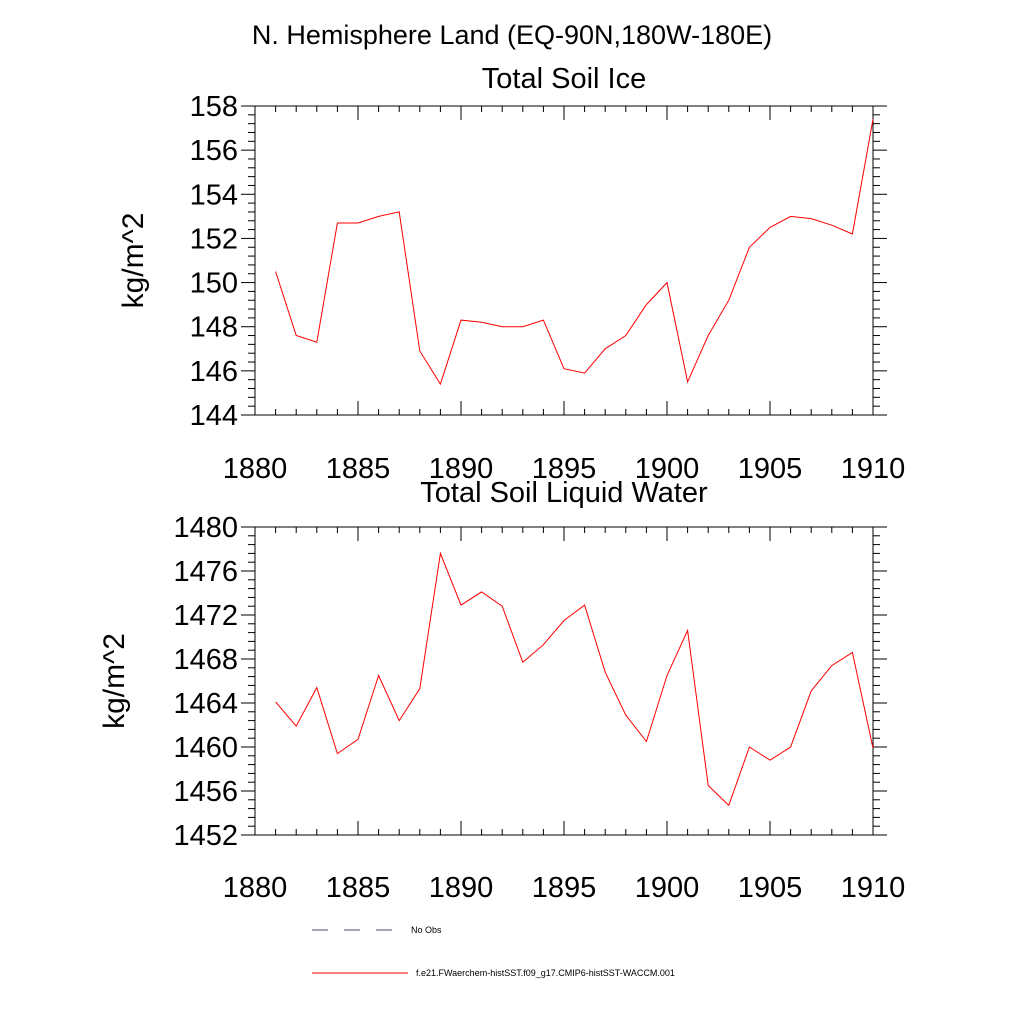 This screenshot has width=1024, height=1024. Describe the element at coordinates (205, 836) in the screenshot. I see `y-tick-label: 1452` at that location.